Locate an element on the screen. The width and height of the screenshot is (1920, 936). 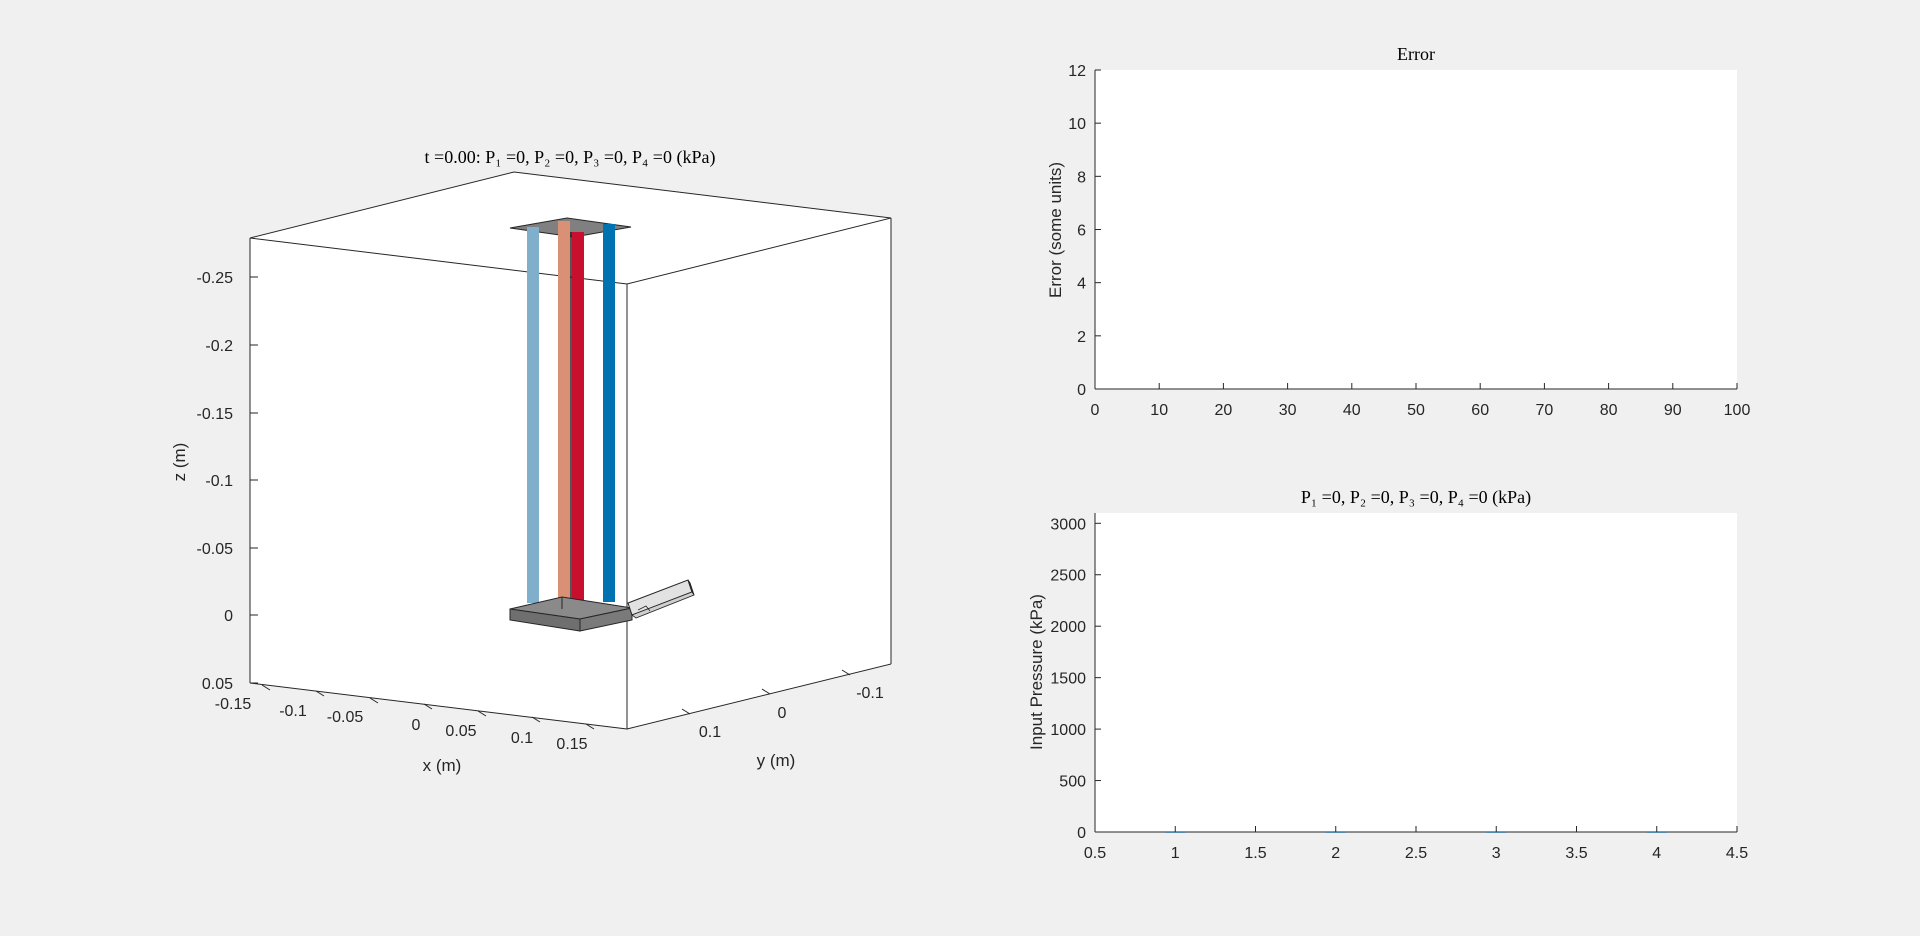
pressure-y-tick-label: 1500 is located at coordinates (1068, 679).